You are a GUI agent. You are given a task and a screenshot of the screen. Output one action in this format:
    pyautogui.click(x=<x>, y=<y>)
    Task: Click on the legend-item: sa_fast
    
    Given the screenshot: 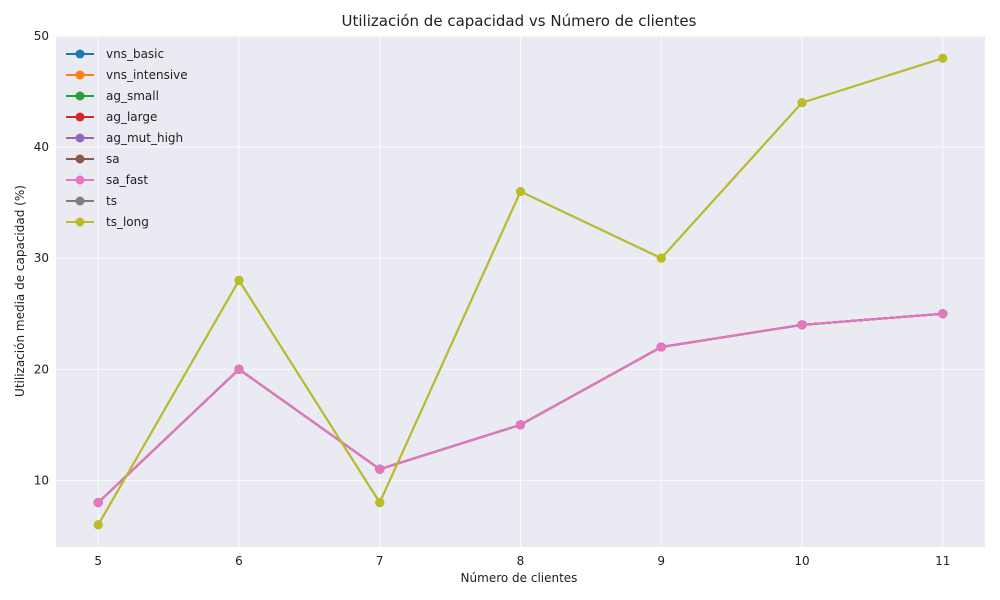 What is the action you would take?
    pyautogui.click(x=107, y=180)
    